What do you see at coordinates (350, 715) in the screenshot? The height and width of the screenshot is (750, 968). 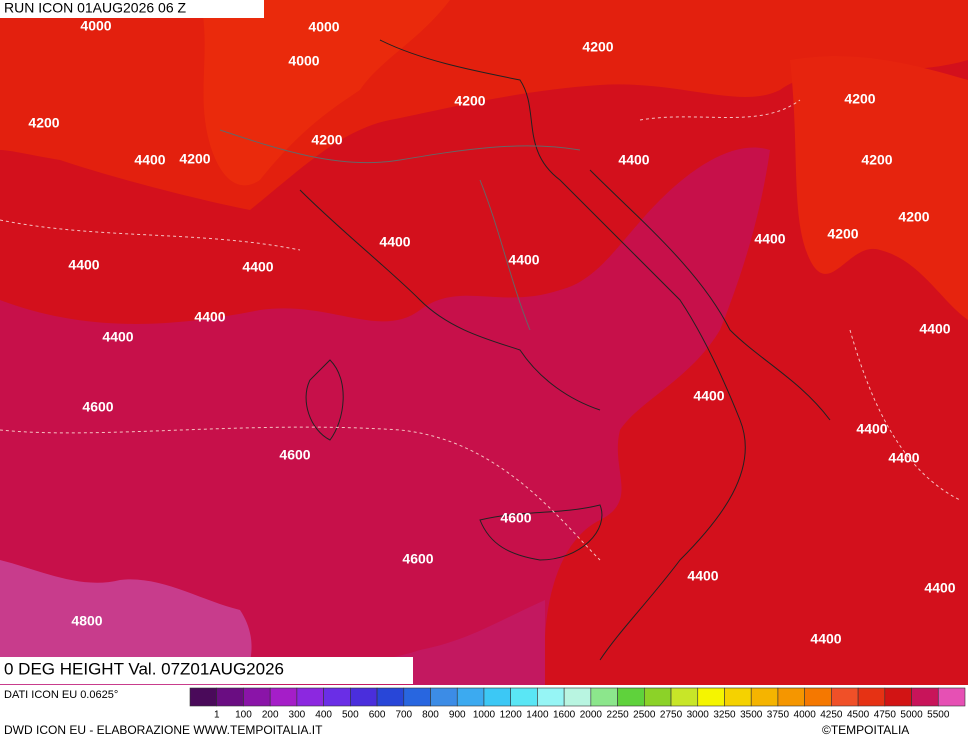 I see `colorbar-label: 500` at bounding box center [350, 715].